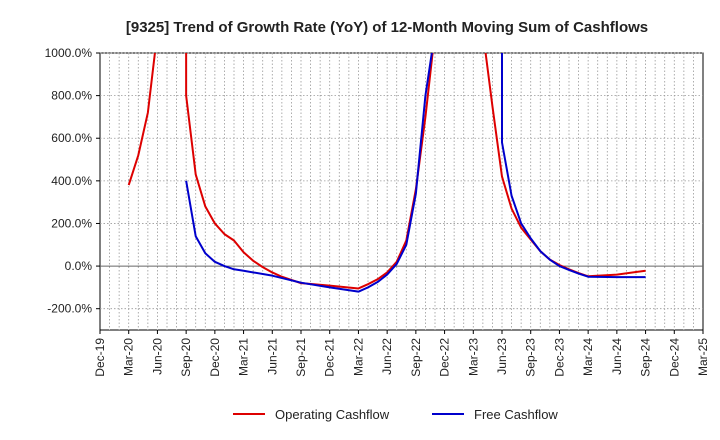 The width and height of the screenshot is (720, 440). I want to click on y-tick-label: 200.0%, so click(71, 223).